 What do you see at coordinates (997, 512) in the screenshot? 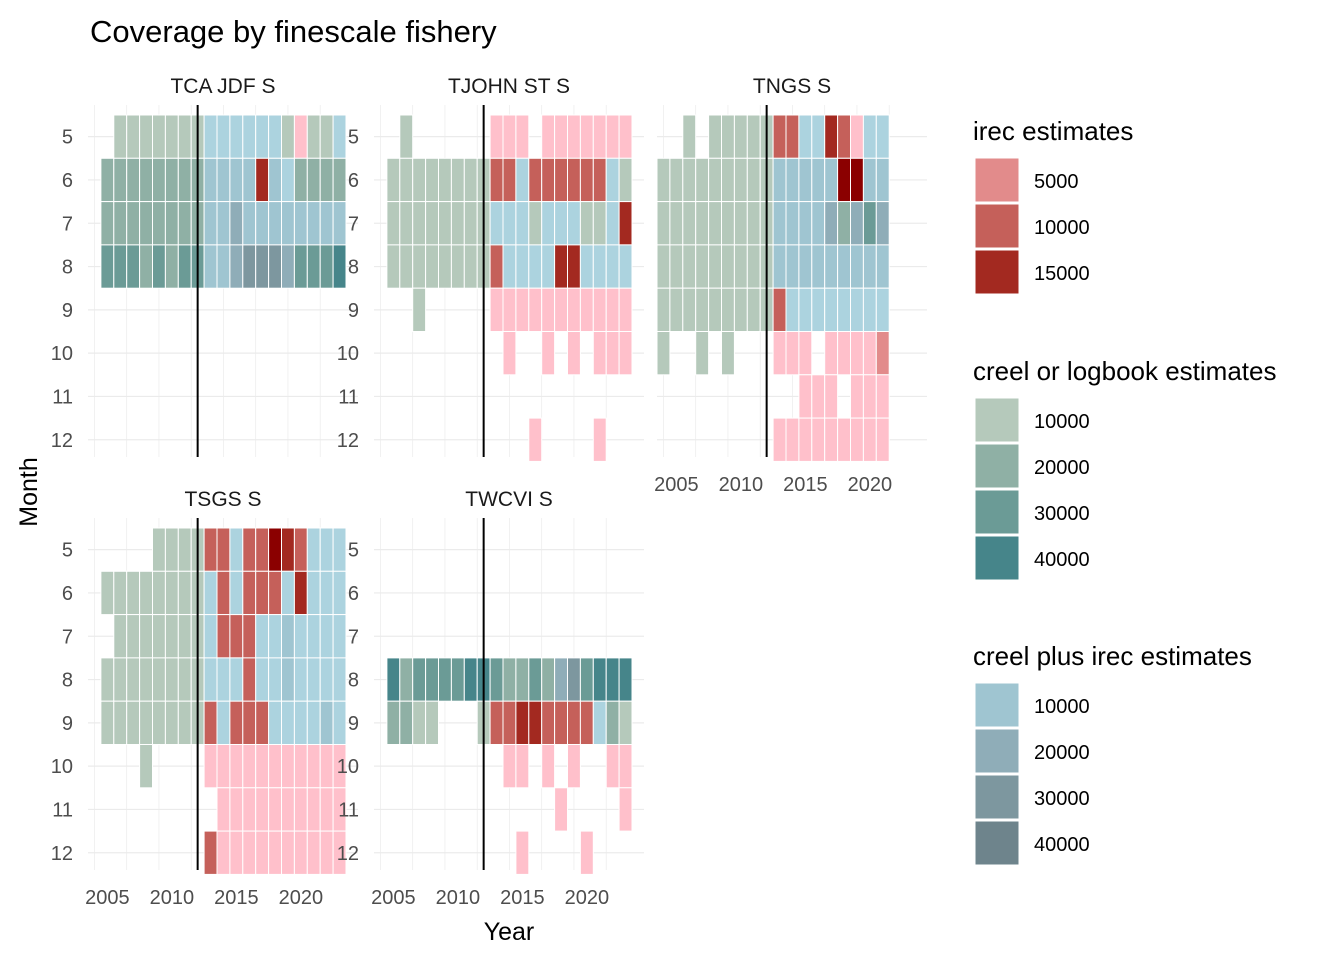
I see `legend-swatch` at bounding box center [997, 512].